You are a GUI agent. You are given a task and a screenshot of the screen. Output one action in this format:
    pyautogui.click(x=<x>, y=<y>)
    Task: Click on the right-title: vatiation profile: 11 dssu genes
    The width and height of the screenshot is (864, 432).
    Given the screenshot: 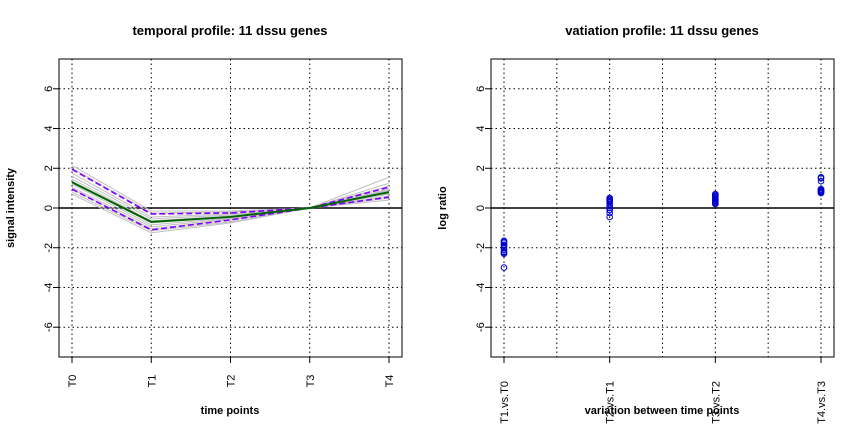 What is the action you would take?
    pyautogui.click(x=662, y=30)
    